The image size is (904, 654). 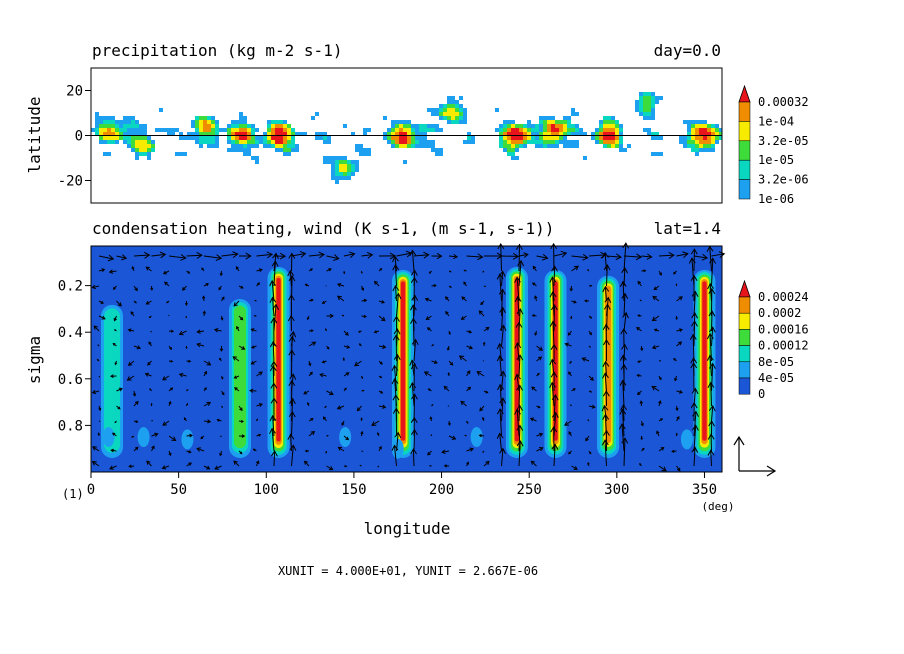 I want to click on heating-colorbar: 0.00024 0.0002 0.00016 0.00012 8e-05 4e-05 0, so click(x=773, y=340).